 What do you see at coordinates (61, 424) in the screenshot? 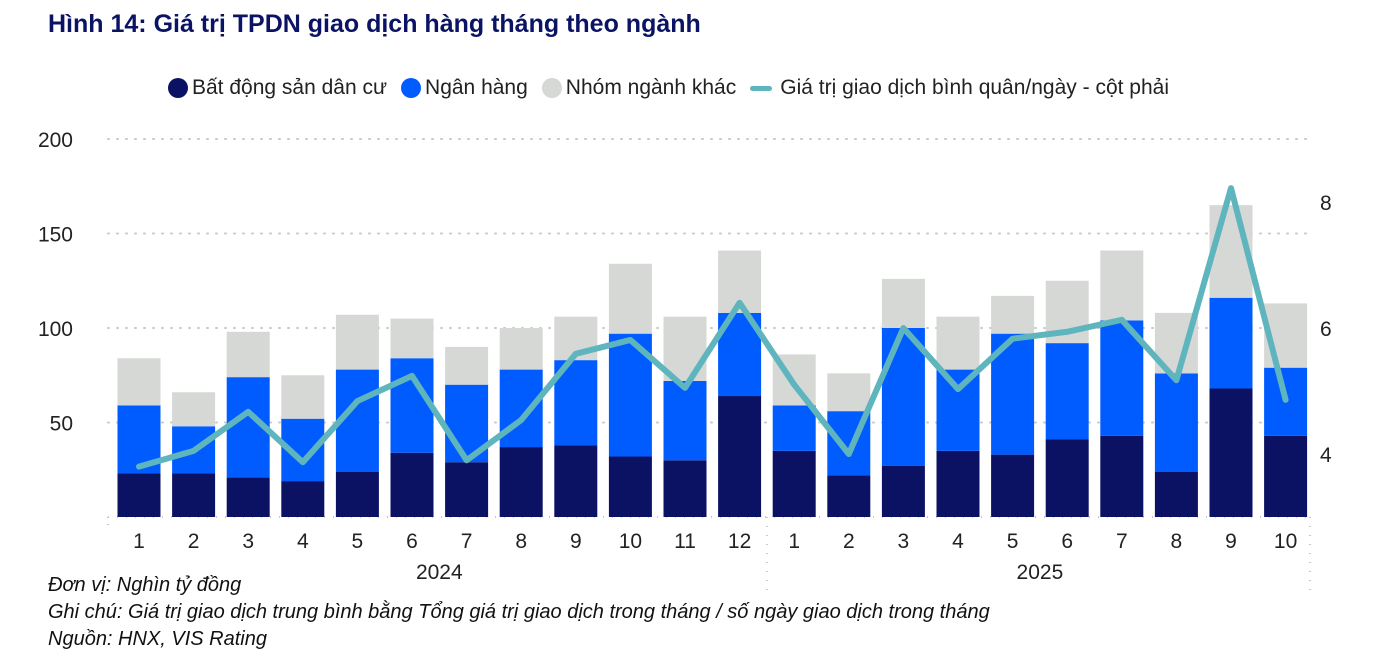
I see `y-left-tick-label: 50` at bounding box center [61, 424].